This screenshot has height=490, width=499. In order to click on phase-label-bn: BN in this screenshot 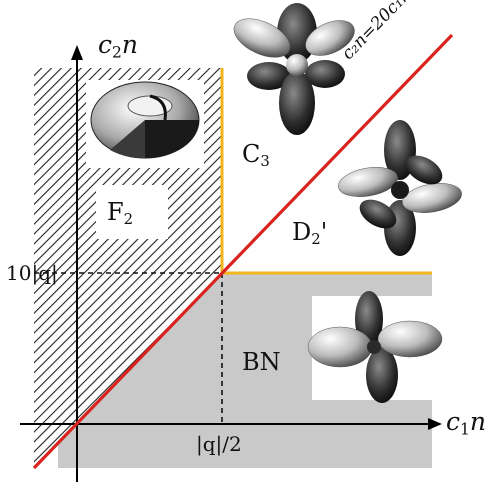, I will do `click(261, 362)`.